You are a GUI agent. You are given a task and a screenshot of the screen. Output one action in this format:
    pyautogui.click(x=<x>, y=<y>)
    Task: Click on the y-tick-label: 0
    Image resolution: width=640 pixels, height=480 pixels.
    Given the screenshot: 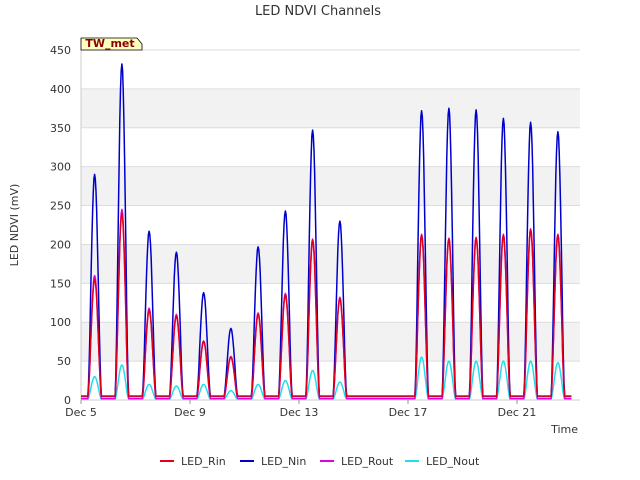 What is the action you would take?
    pyautogui.click(x=67, y=400)
    